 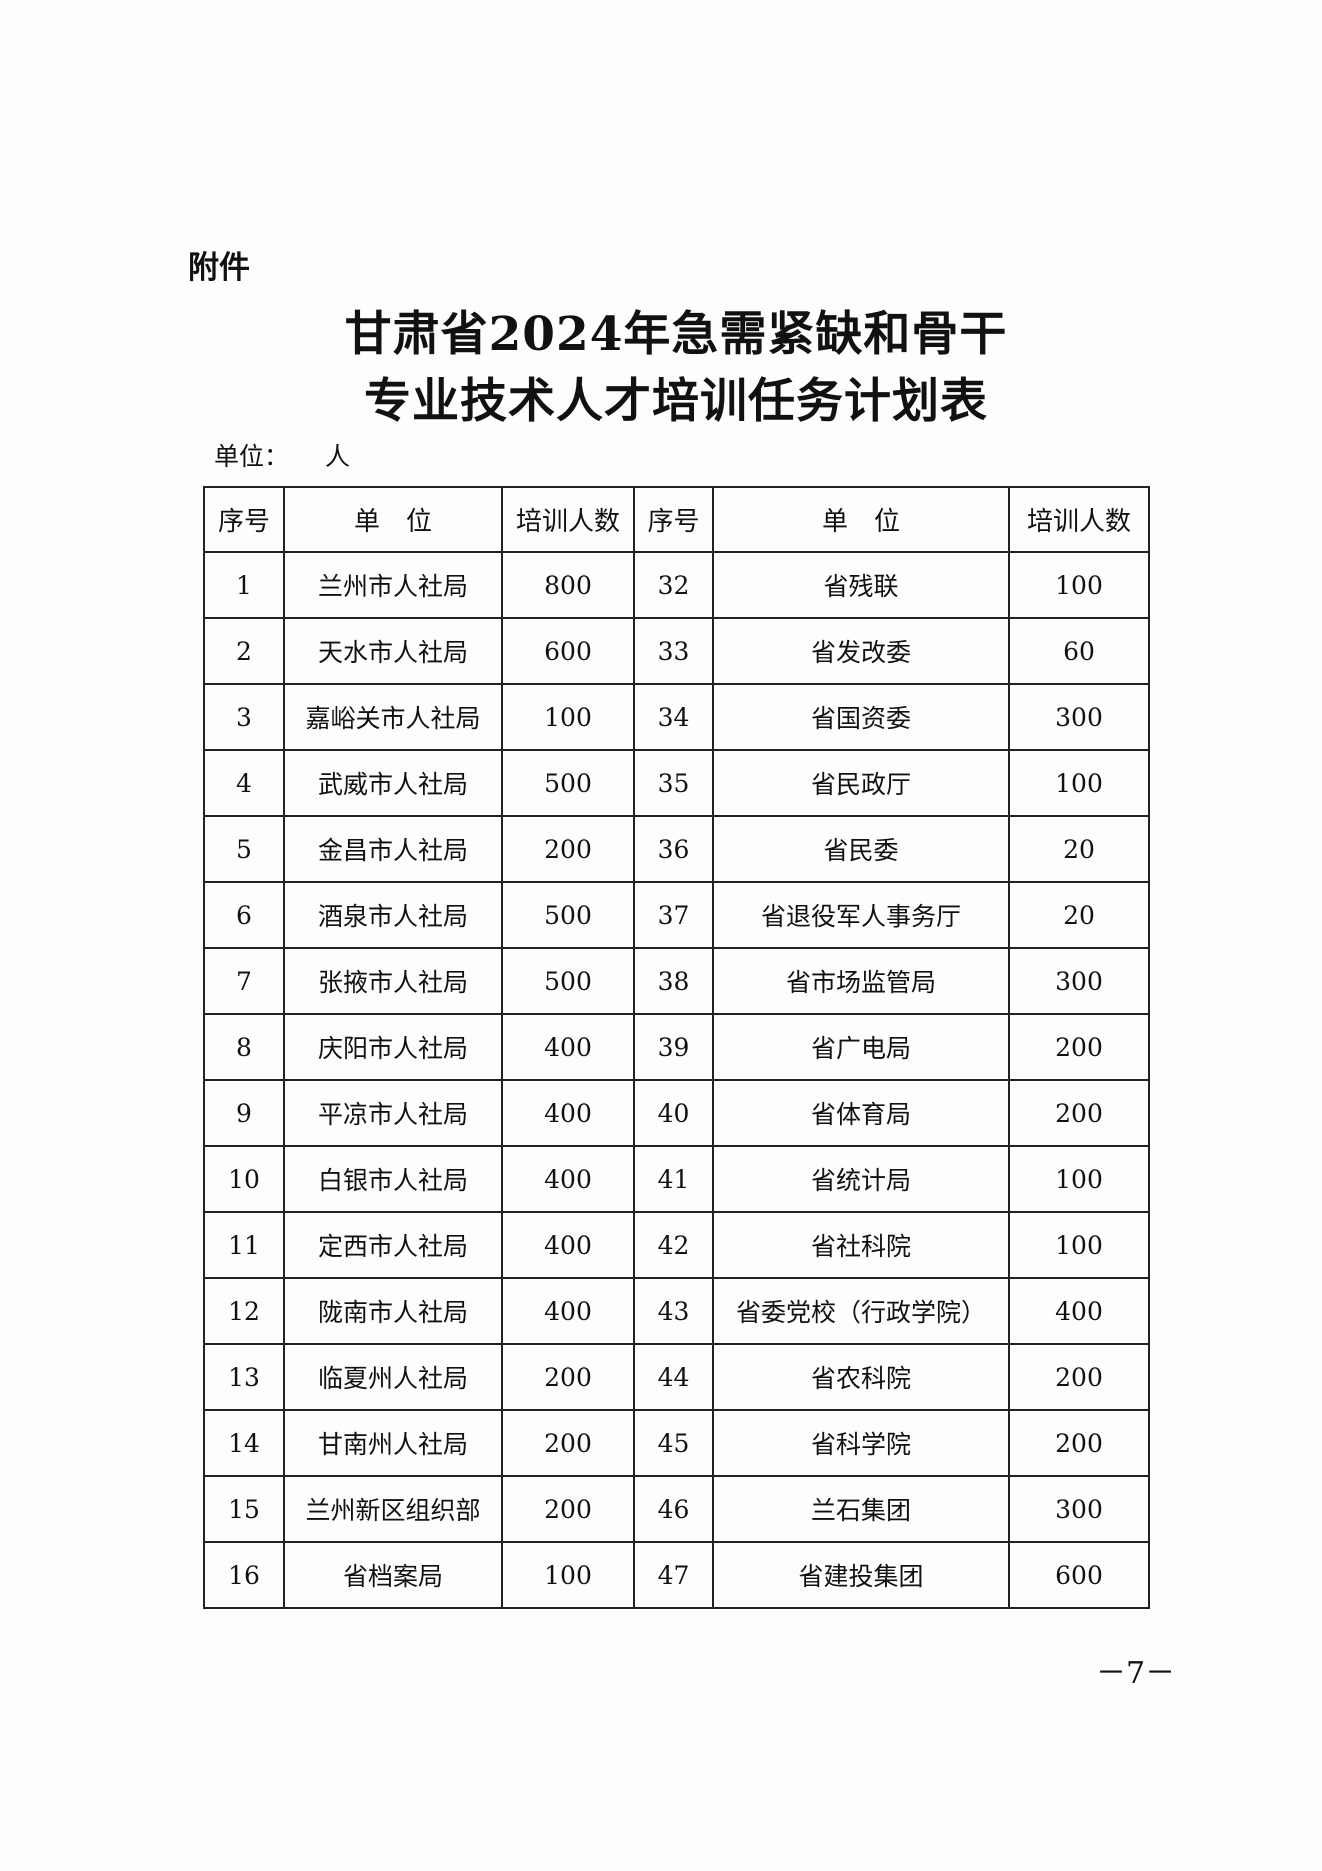 I want to click on cell-index-right: 40, so click(x=673, y=1113).